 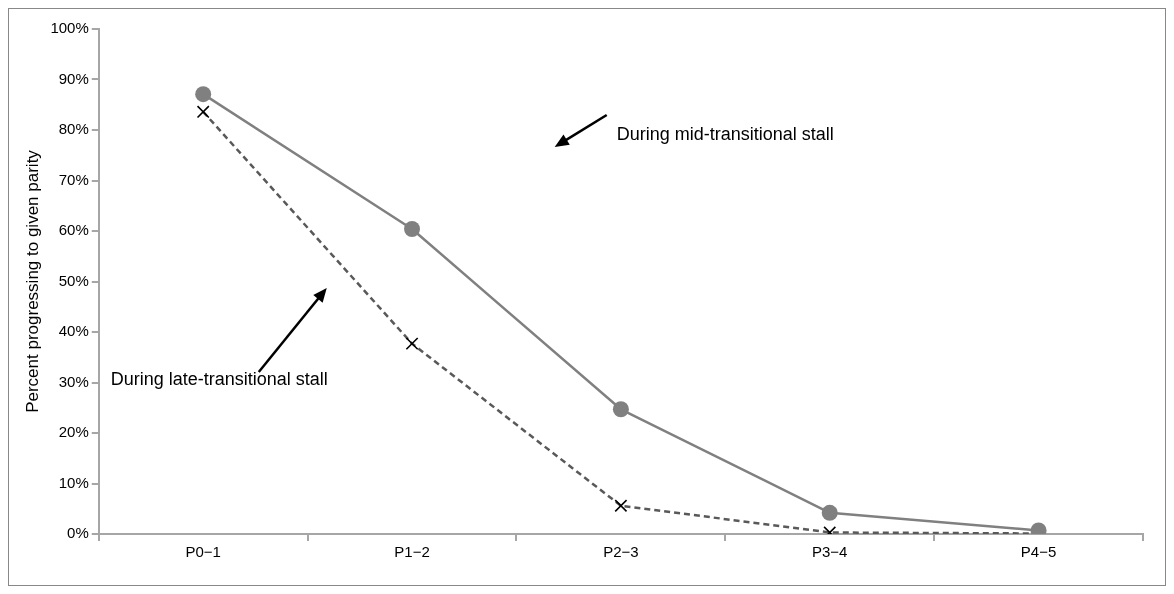 What do you see at coordinates (73, 331) in the screenshot?
I see `y-tick-label: 40%` at bounding box center [73, 331].